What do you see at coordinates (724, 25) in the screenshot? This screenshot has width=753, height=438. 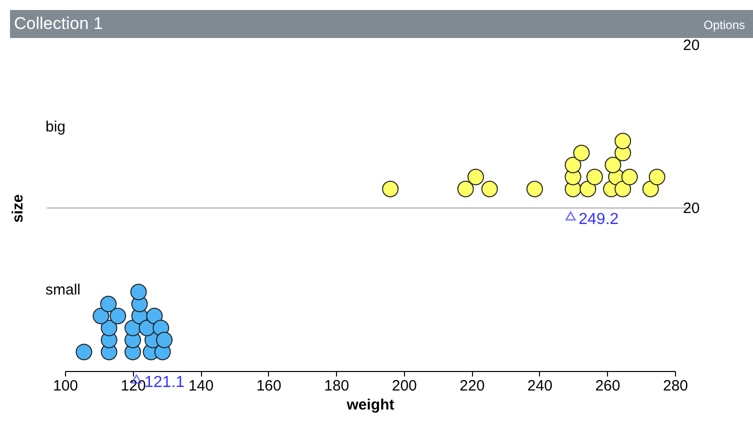 I see `text: Options` at bounding box center [724, 25].